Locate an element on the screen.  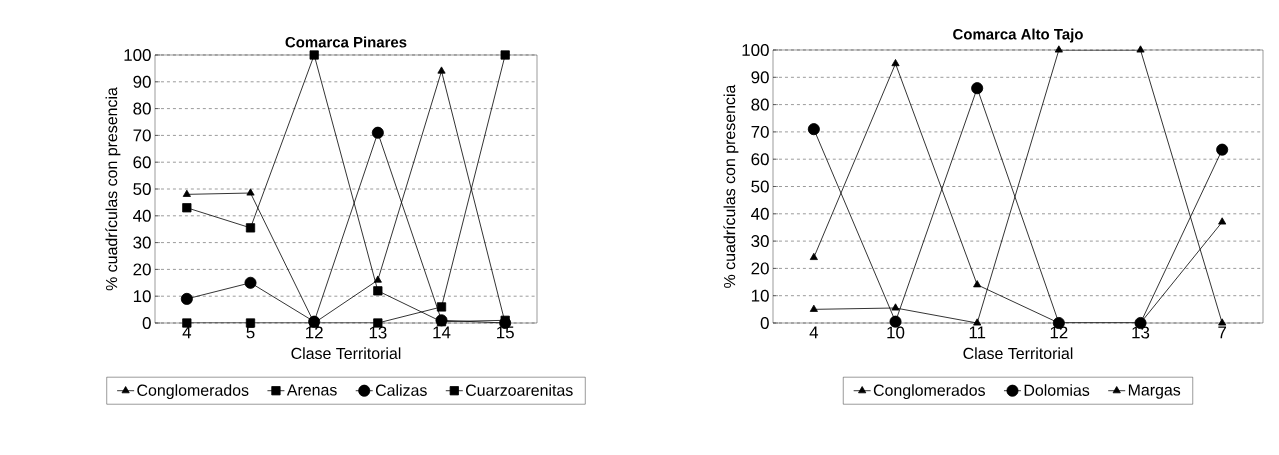
x-tick-label: 14 is located at coordinates (442, 332).